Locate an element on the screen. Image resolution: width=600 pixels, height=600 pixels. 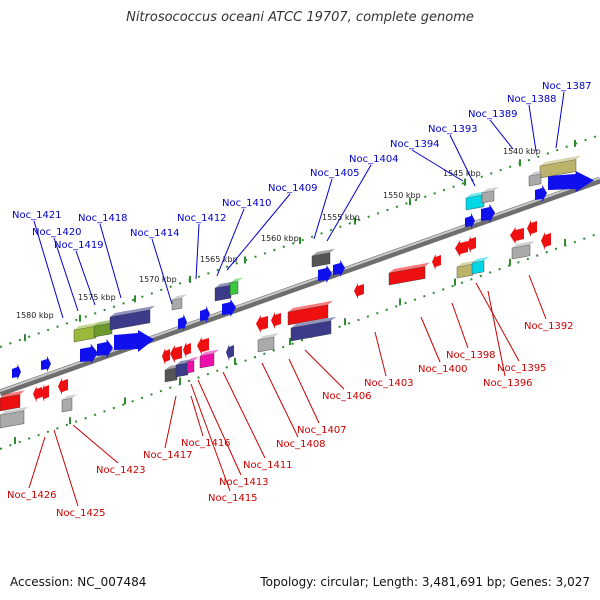
reverse-gene-label: Noc_1423 is located at coordinates (121, 470).